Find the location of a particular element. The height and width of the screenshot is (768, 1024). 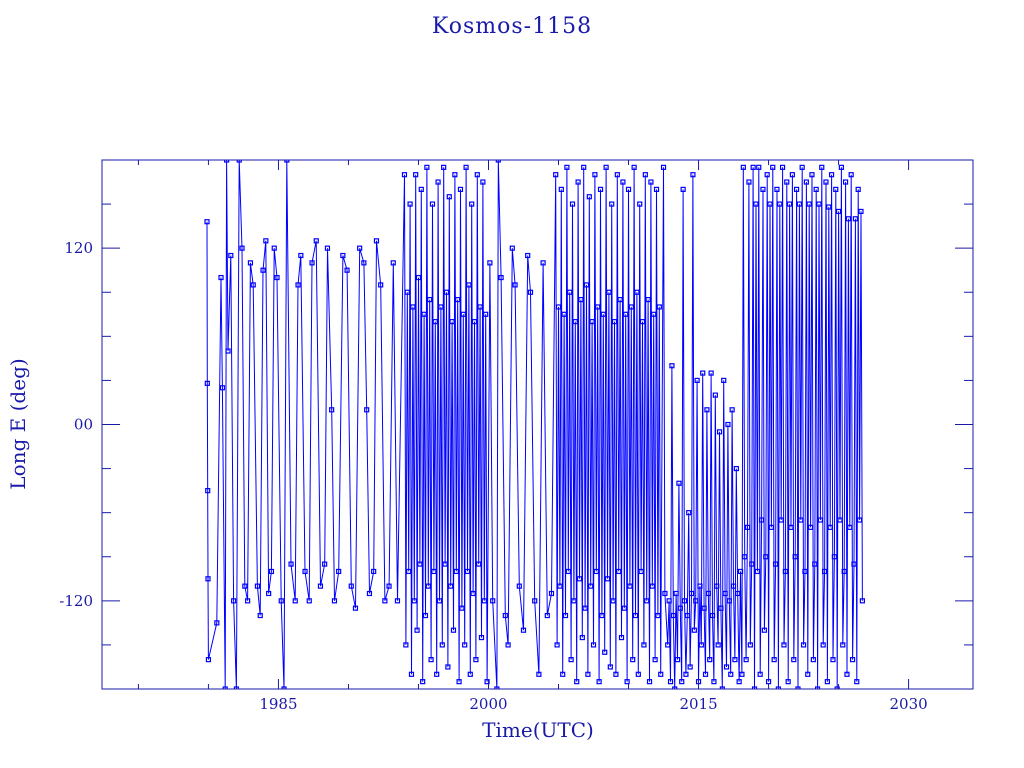

y-tick-label: 120 is located at coordinates (78, 248).